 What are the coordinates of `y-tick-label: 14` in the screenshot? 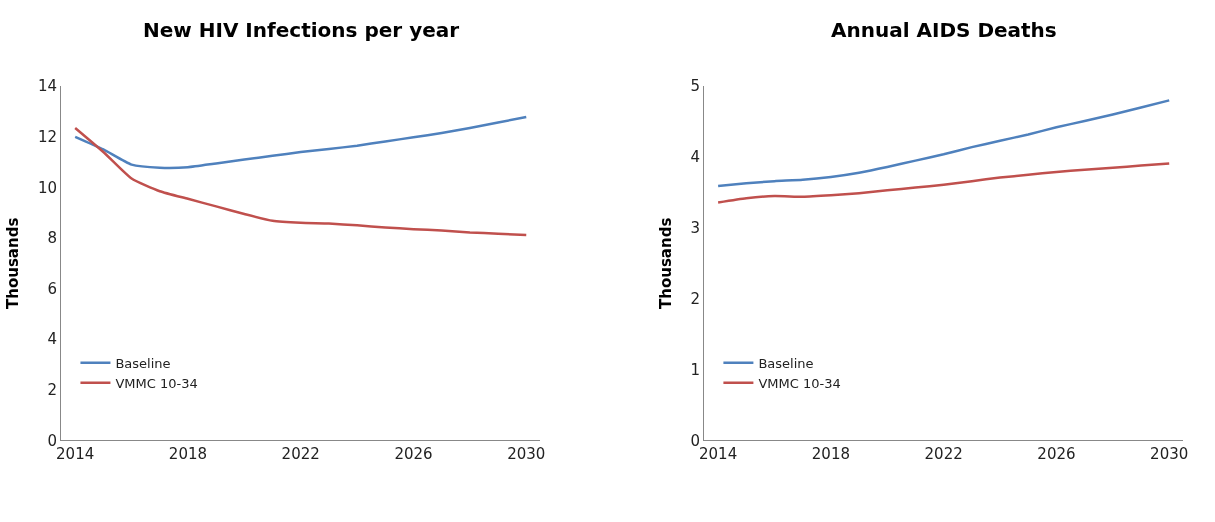 It's located at (47, 86).